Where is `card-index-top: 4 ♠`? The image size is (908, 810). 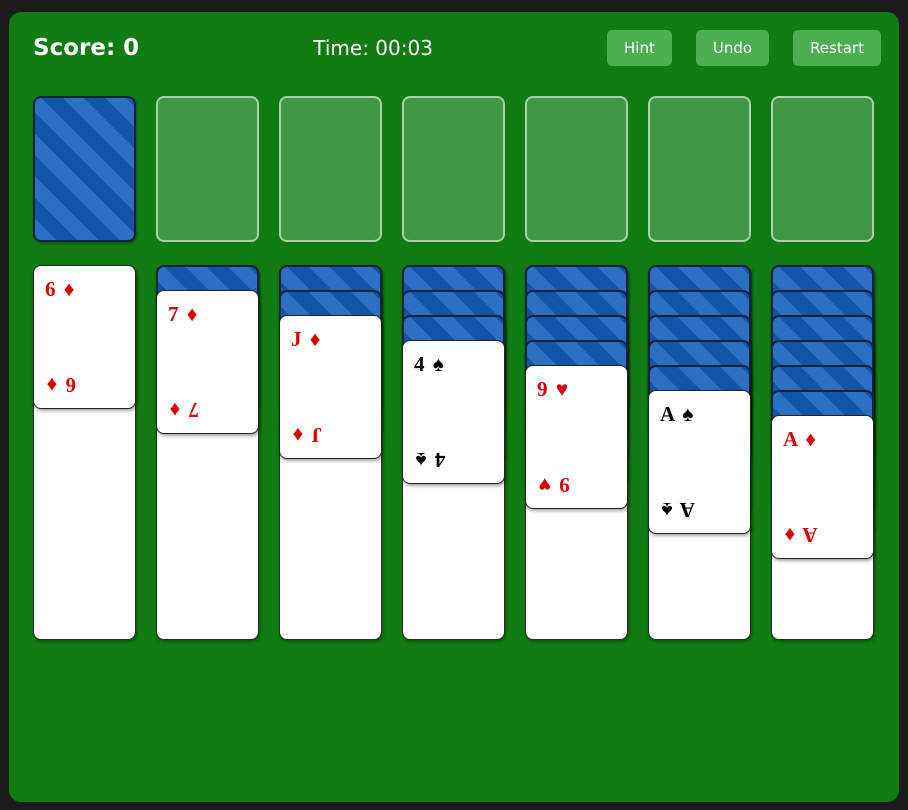 card-index-top: 4 ♠ is located at coordinates (430, 364).